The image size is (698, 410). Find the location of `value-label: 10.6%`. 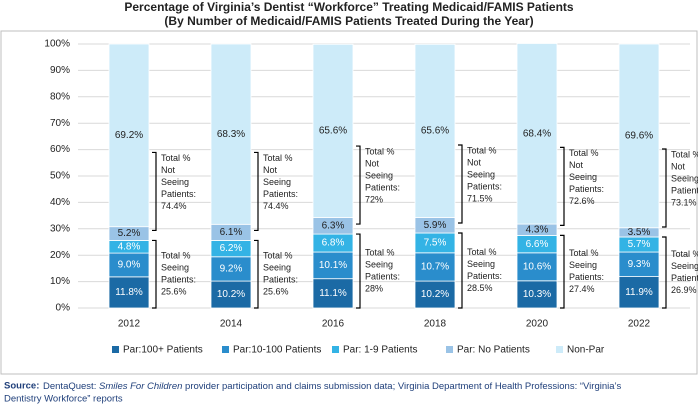

value-label: 10.6% is located at coordinates (537, 266).